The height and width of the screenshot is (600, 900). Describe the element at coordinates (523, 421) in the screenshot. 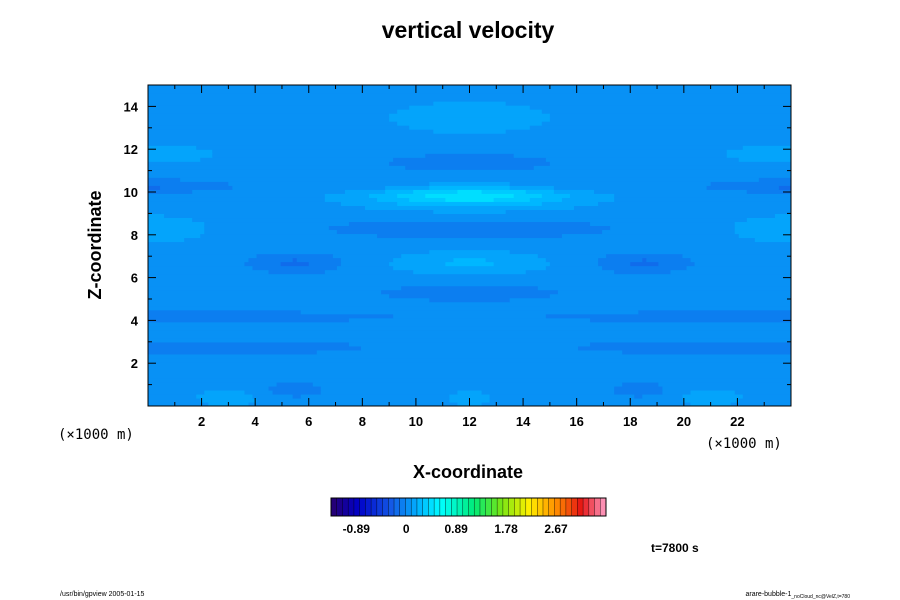

I see `x-tick-label: 14` at that location.